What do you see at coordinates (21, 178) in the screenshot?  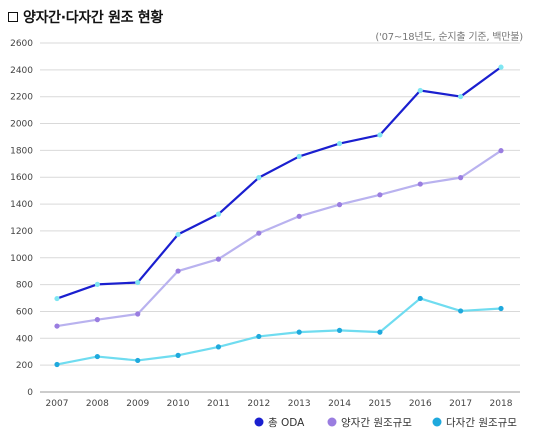 I see `y-tick-label: 1600` at bounding box center [21, 178].